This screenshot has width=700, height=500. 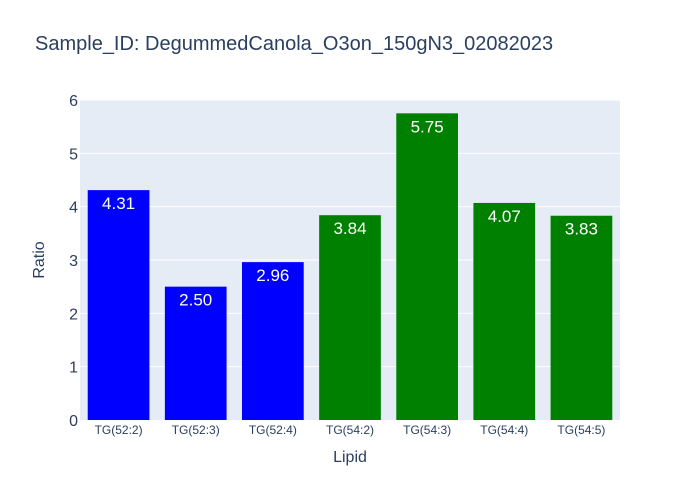 I want to click on x-axis-title: Lipid, so click(x=350, y=457).